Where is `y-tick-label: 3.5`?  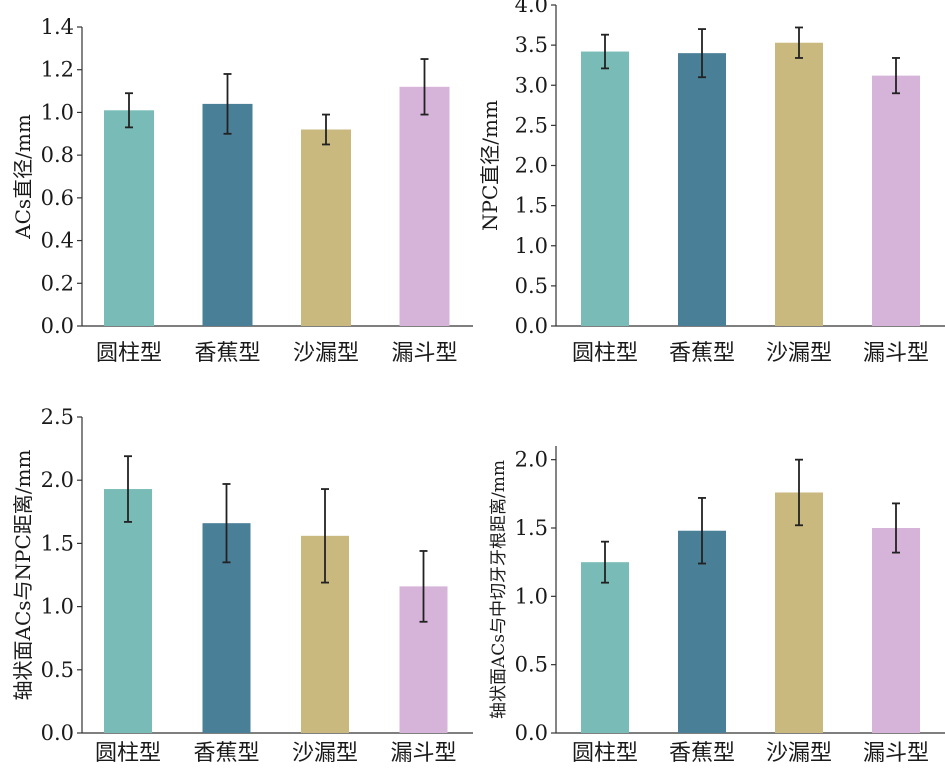 y-tick-label: 3.5 is located at coordinates (531, 45).